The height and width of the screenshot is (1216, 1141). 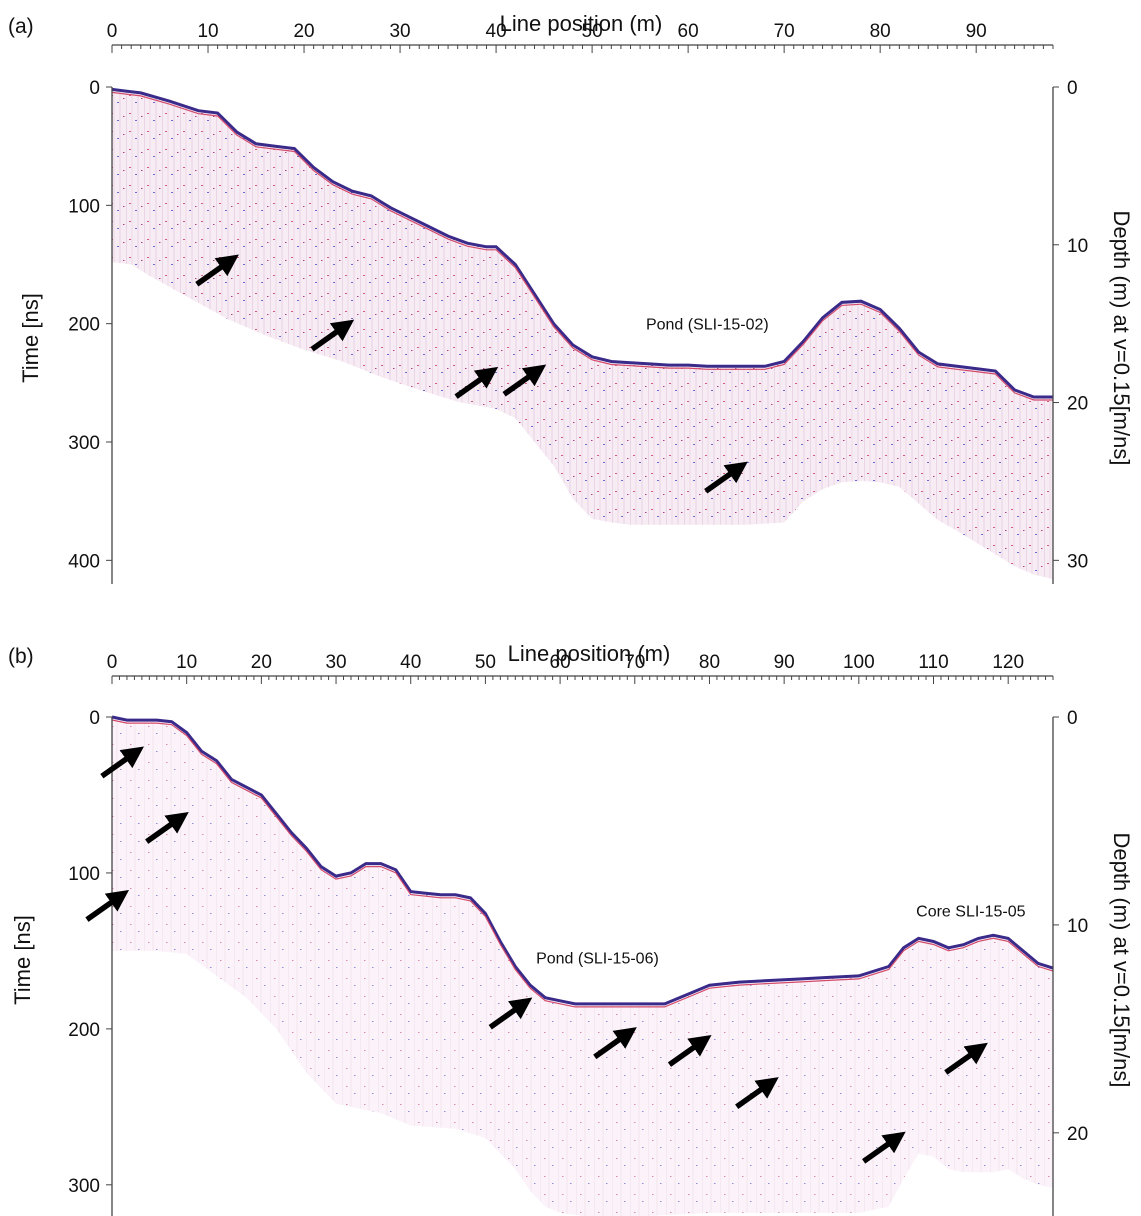 I want to click on y-axis-title-b: Time [ns], so click(x=22, y=960).